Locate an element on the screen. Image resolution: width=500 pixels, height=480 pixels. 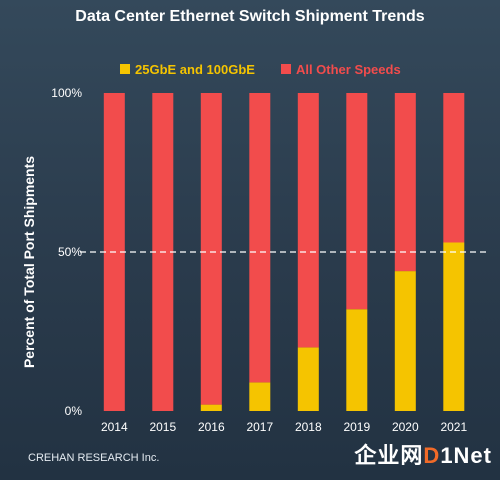
legend-item-25-100gbe: 25GbE and 100GbE is located at coordinates (187, 69).